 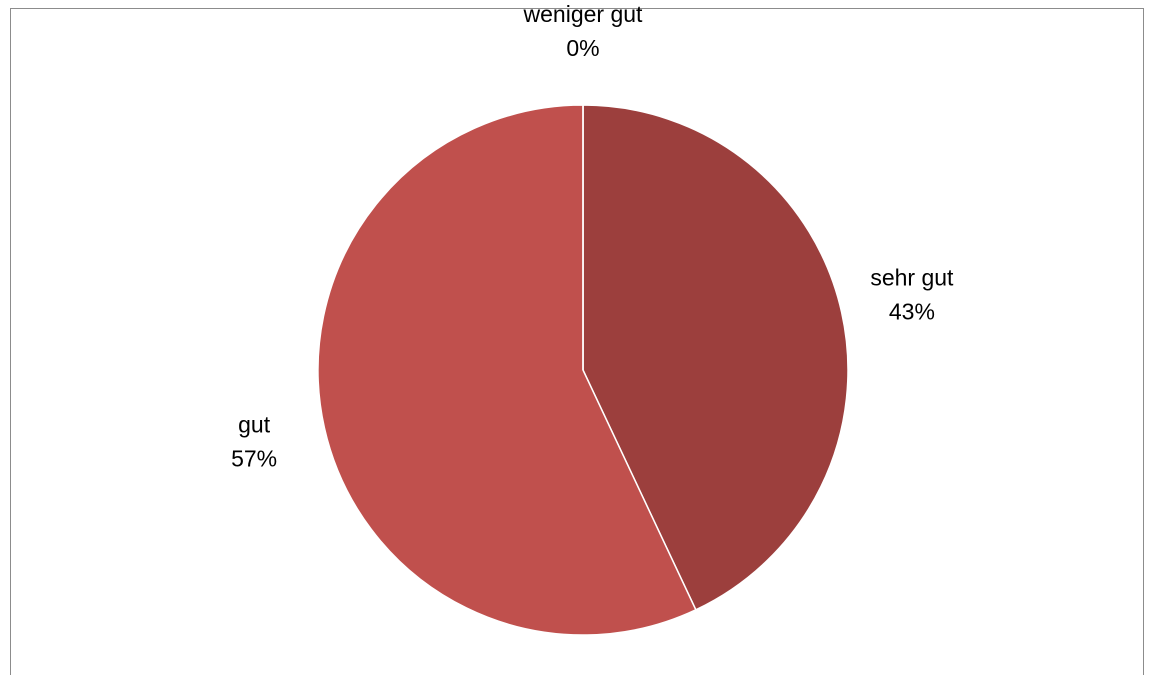 What do you see at coordinates (912, 312) in the screenshot?
I see `slice-value-label: 43%` at bounding box center [912, 312].